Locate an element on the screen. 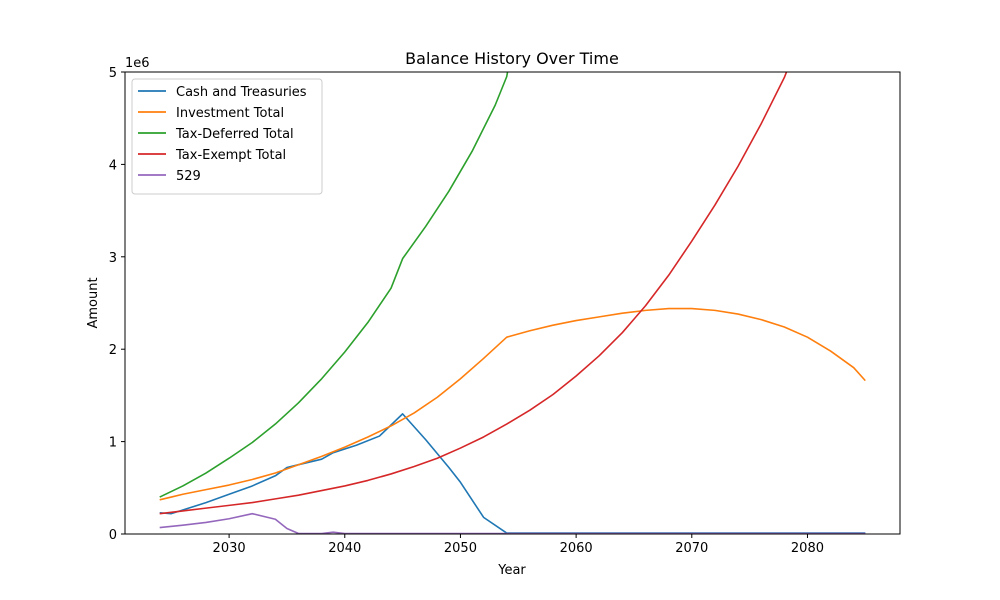 The image size is (1000, 600). legend-label: Tax-Deferred Total is located at coordinates (234, 134).